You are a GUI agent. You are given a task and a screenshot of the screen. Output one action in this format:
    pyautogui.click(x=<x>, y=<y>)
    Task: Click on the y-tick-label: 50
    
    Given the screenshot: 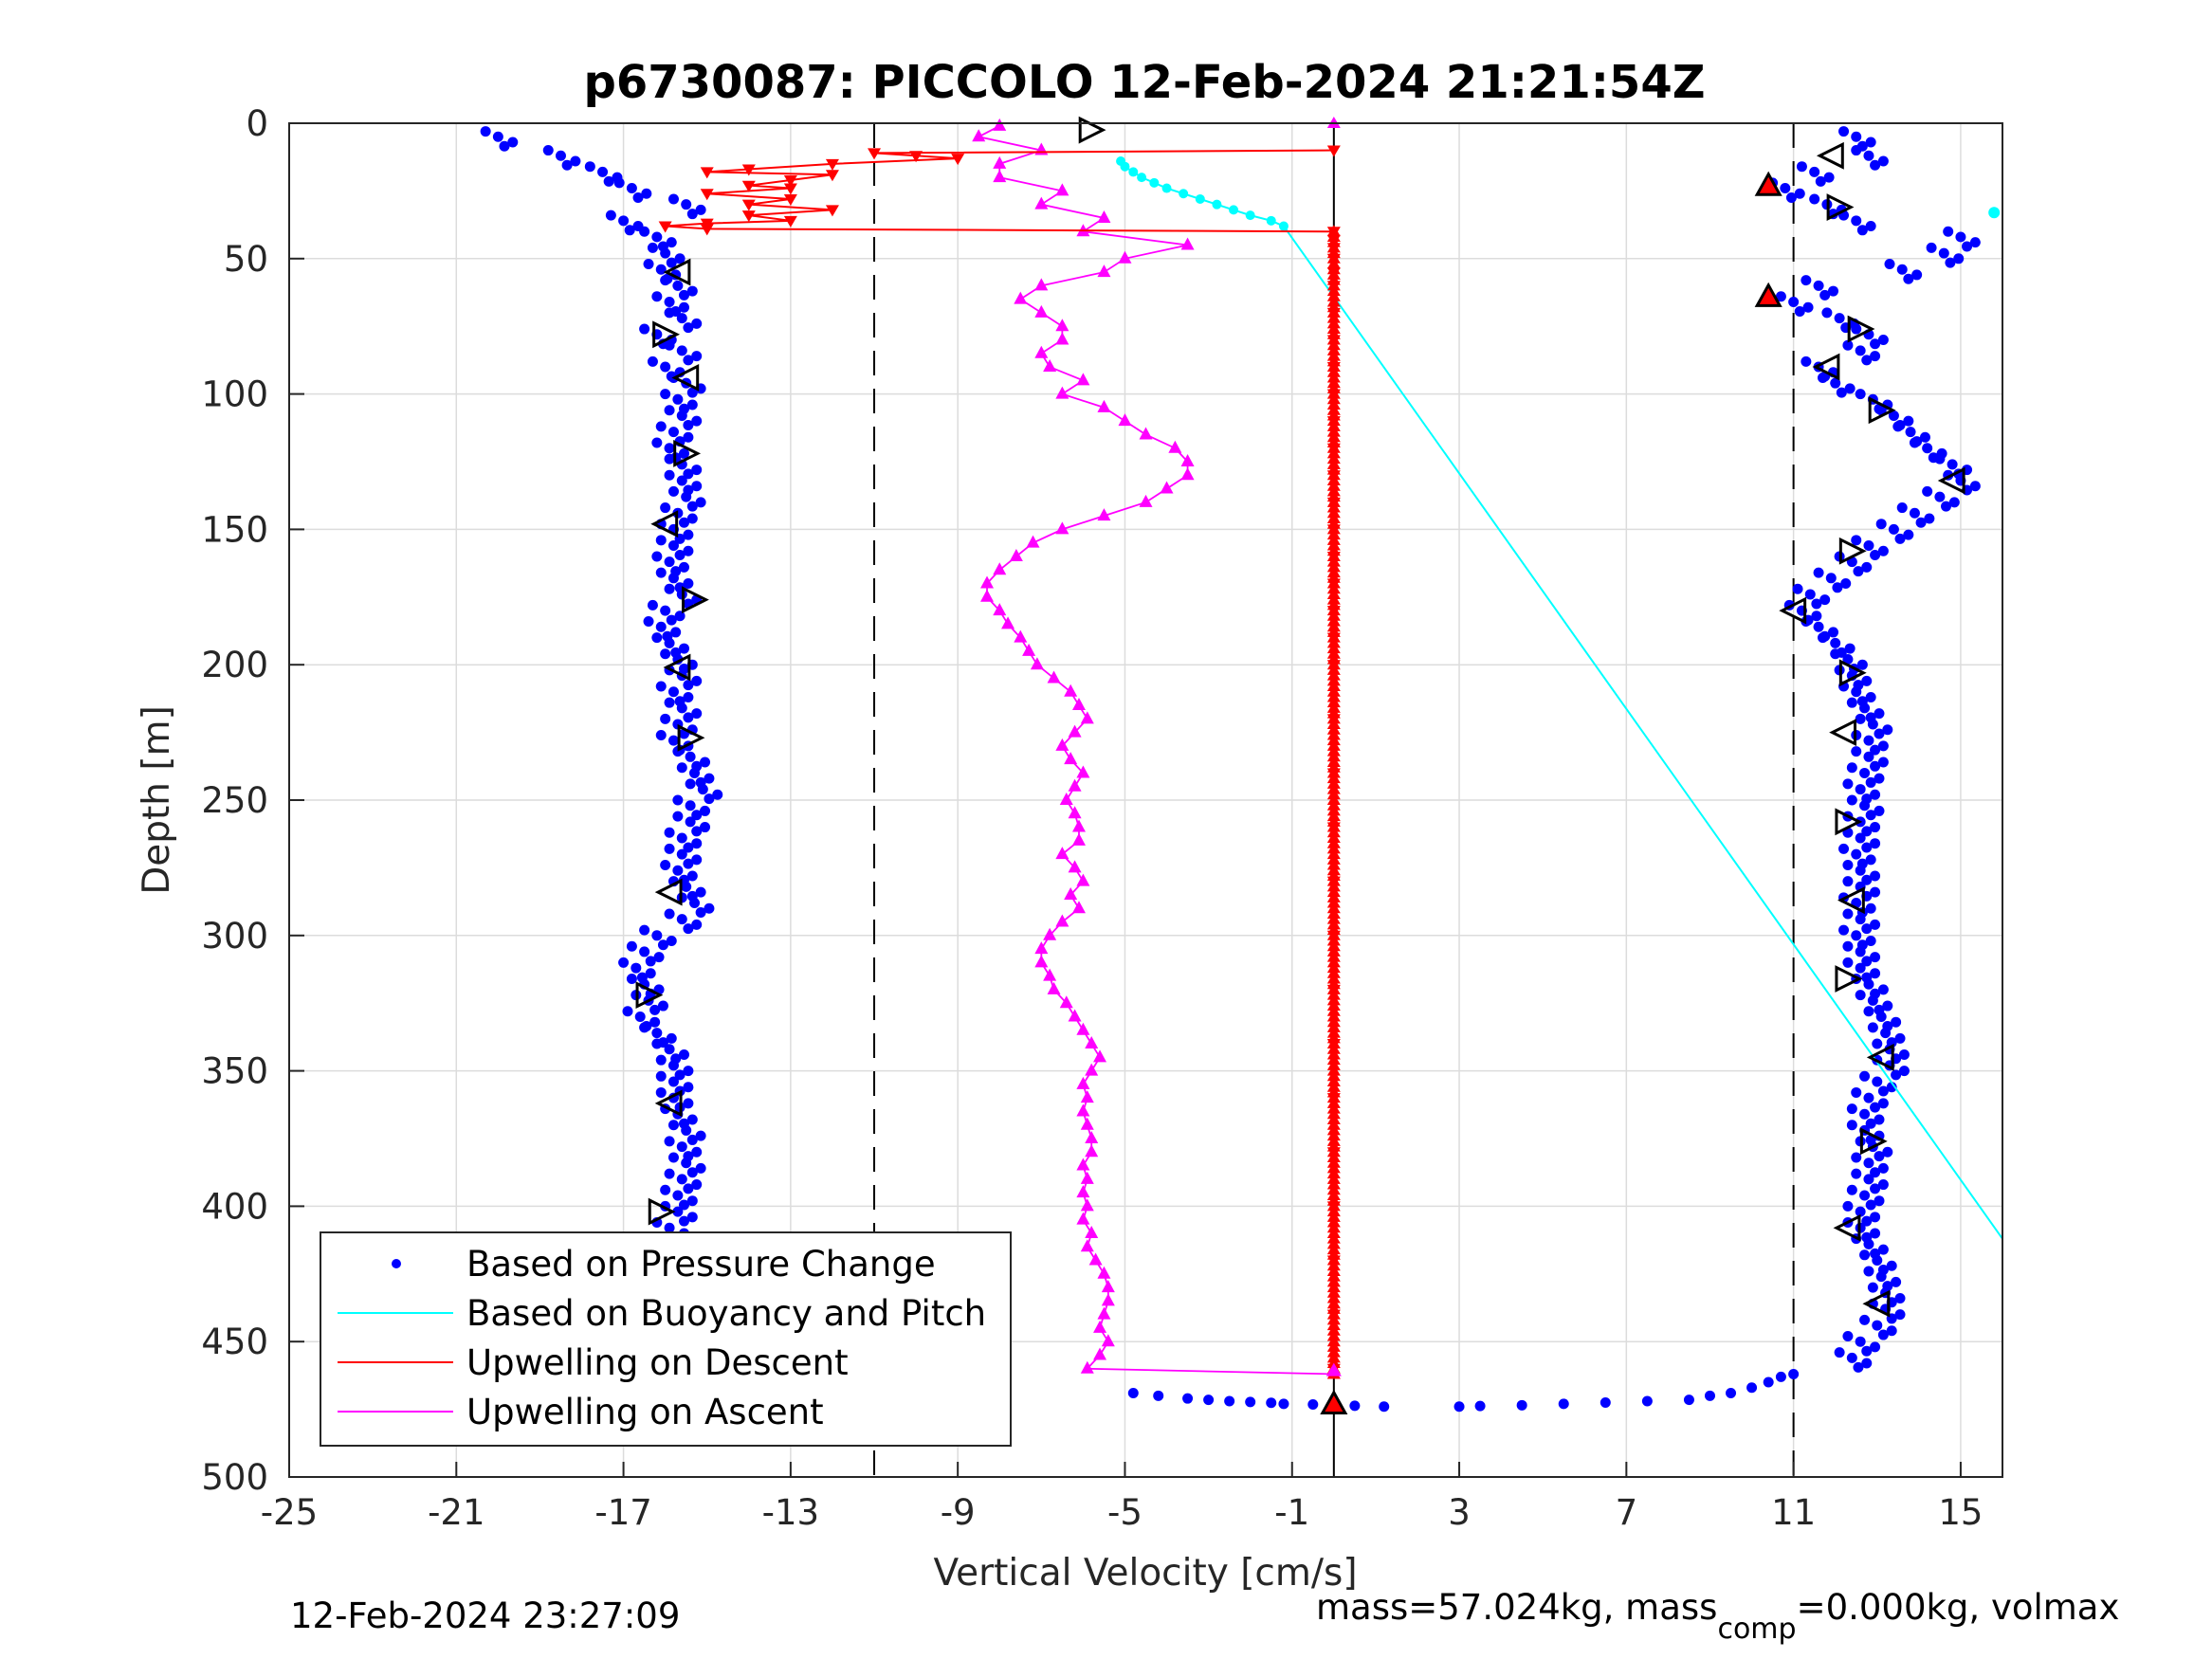 What is the action you would take?
    pyautogui.click(x=246, y=259)
    